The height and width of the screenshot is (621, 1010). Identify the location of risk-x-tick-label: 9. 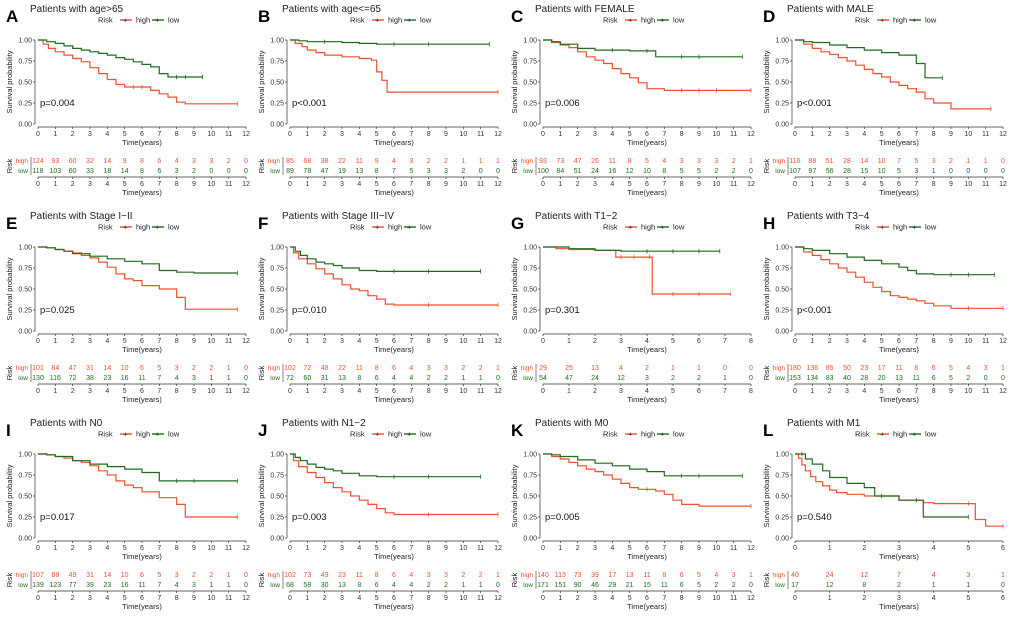
(951, 184).